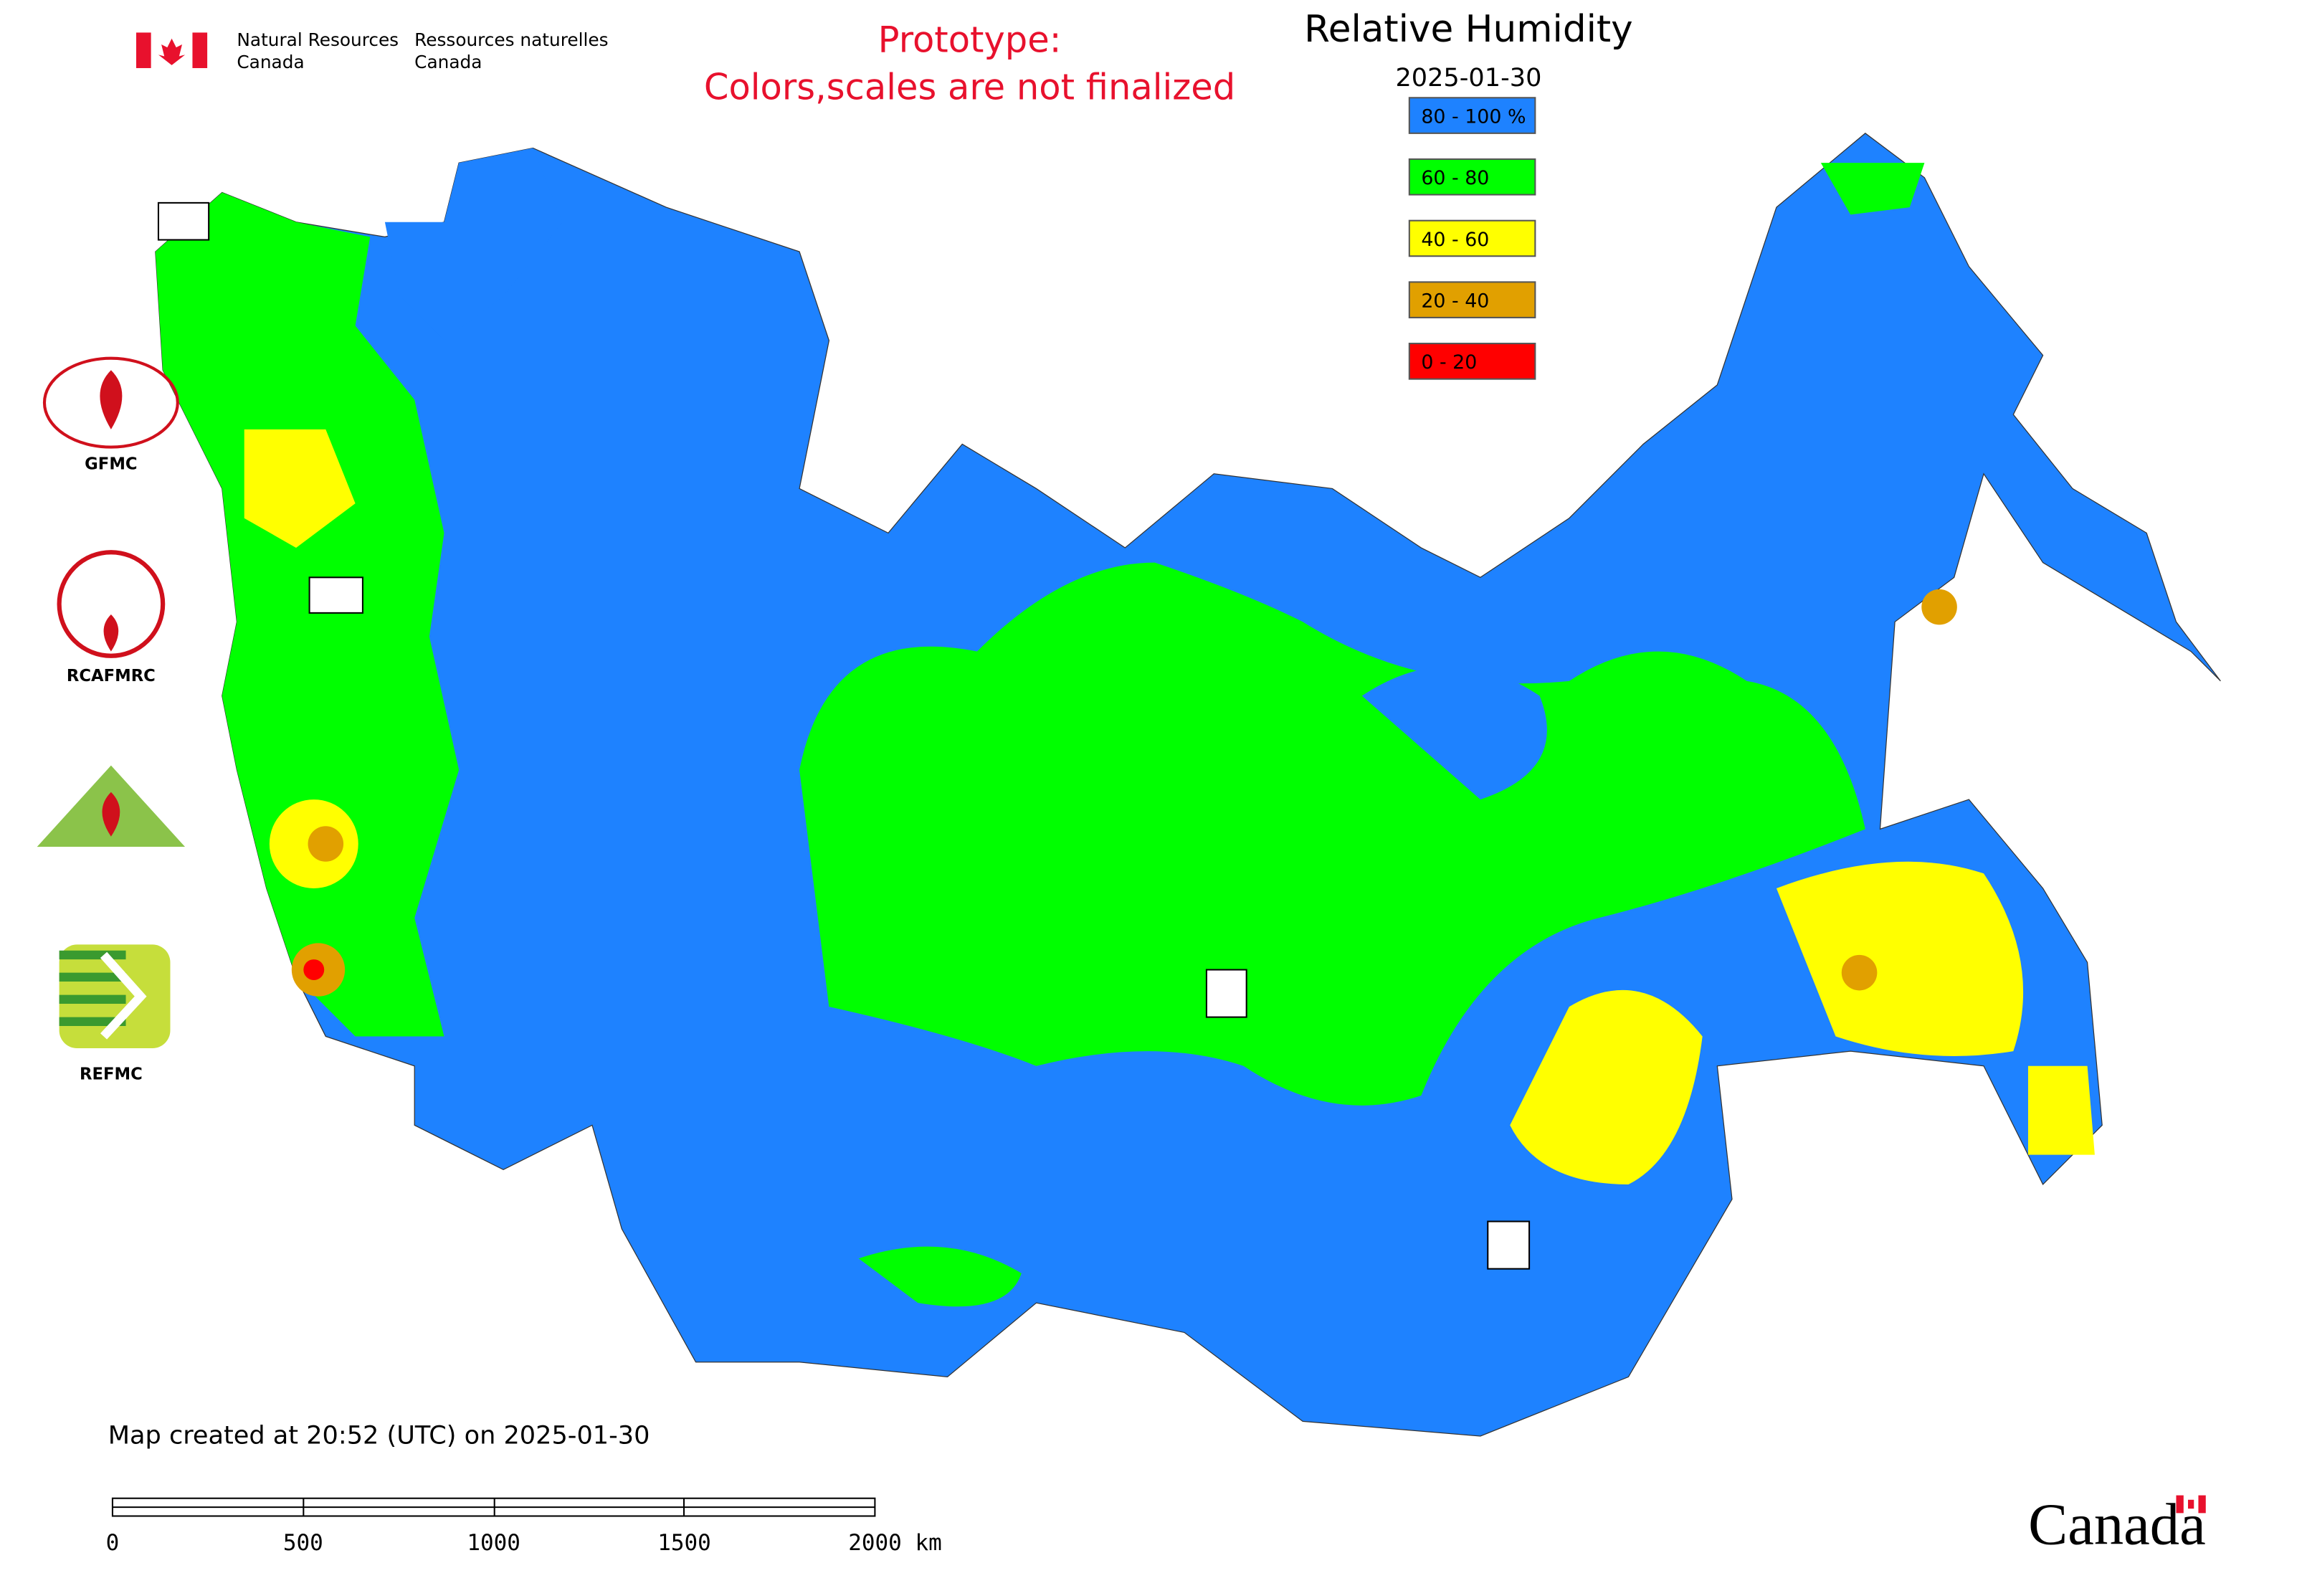  Describe the element at coordinates (1455, 178) in the screenshot. I see `legend-label: 60 - 80` at that location.